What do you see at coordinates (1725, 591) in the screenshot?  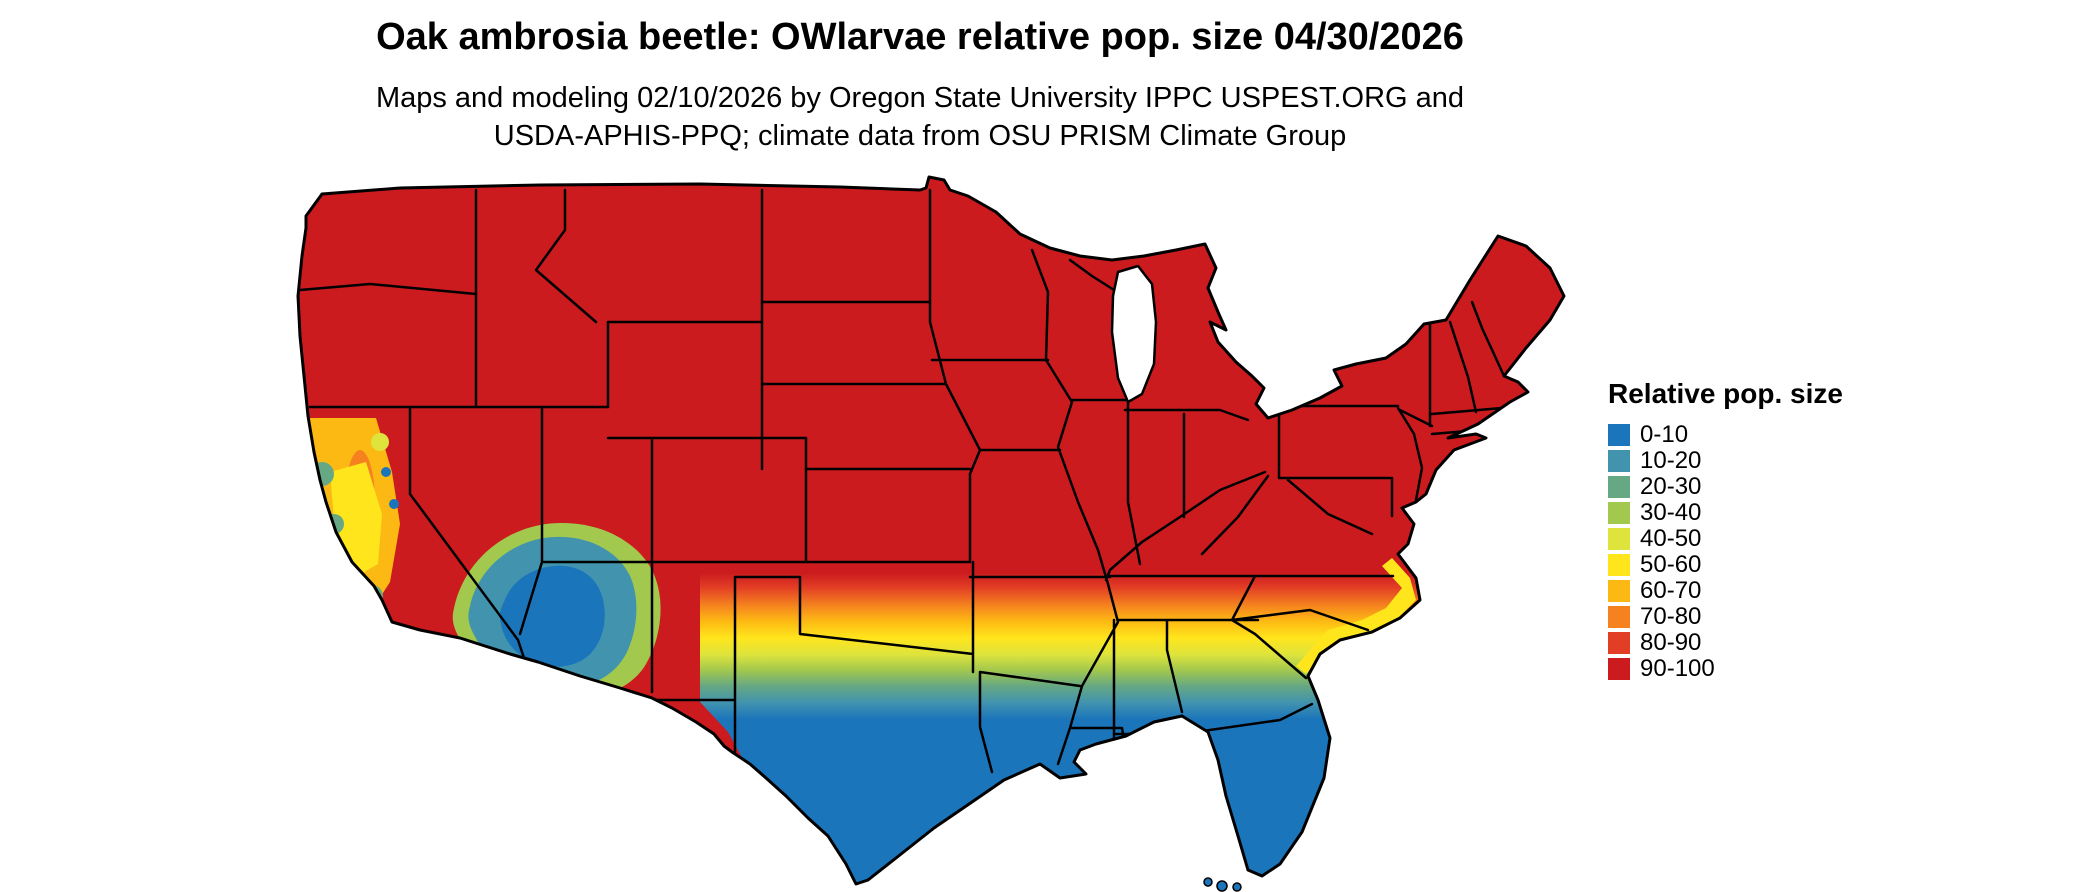 I see `legend-row: 60-70` at bounding box center [1725, 591].